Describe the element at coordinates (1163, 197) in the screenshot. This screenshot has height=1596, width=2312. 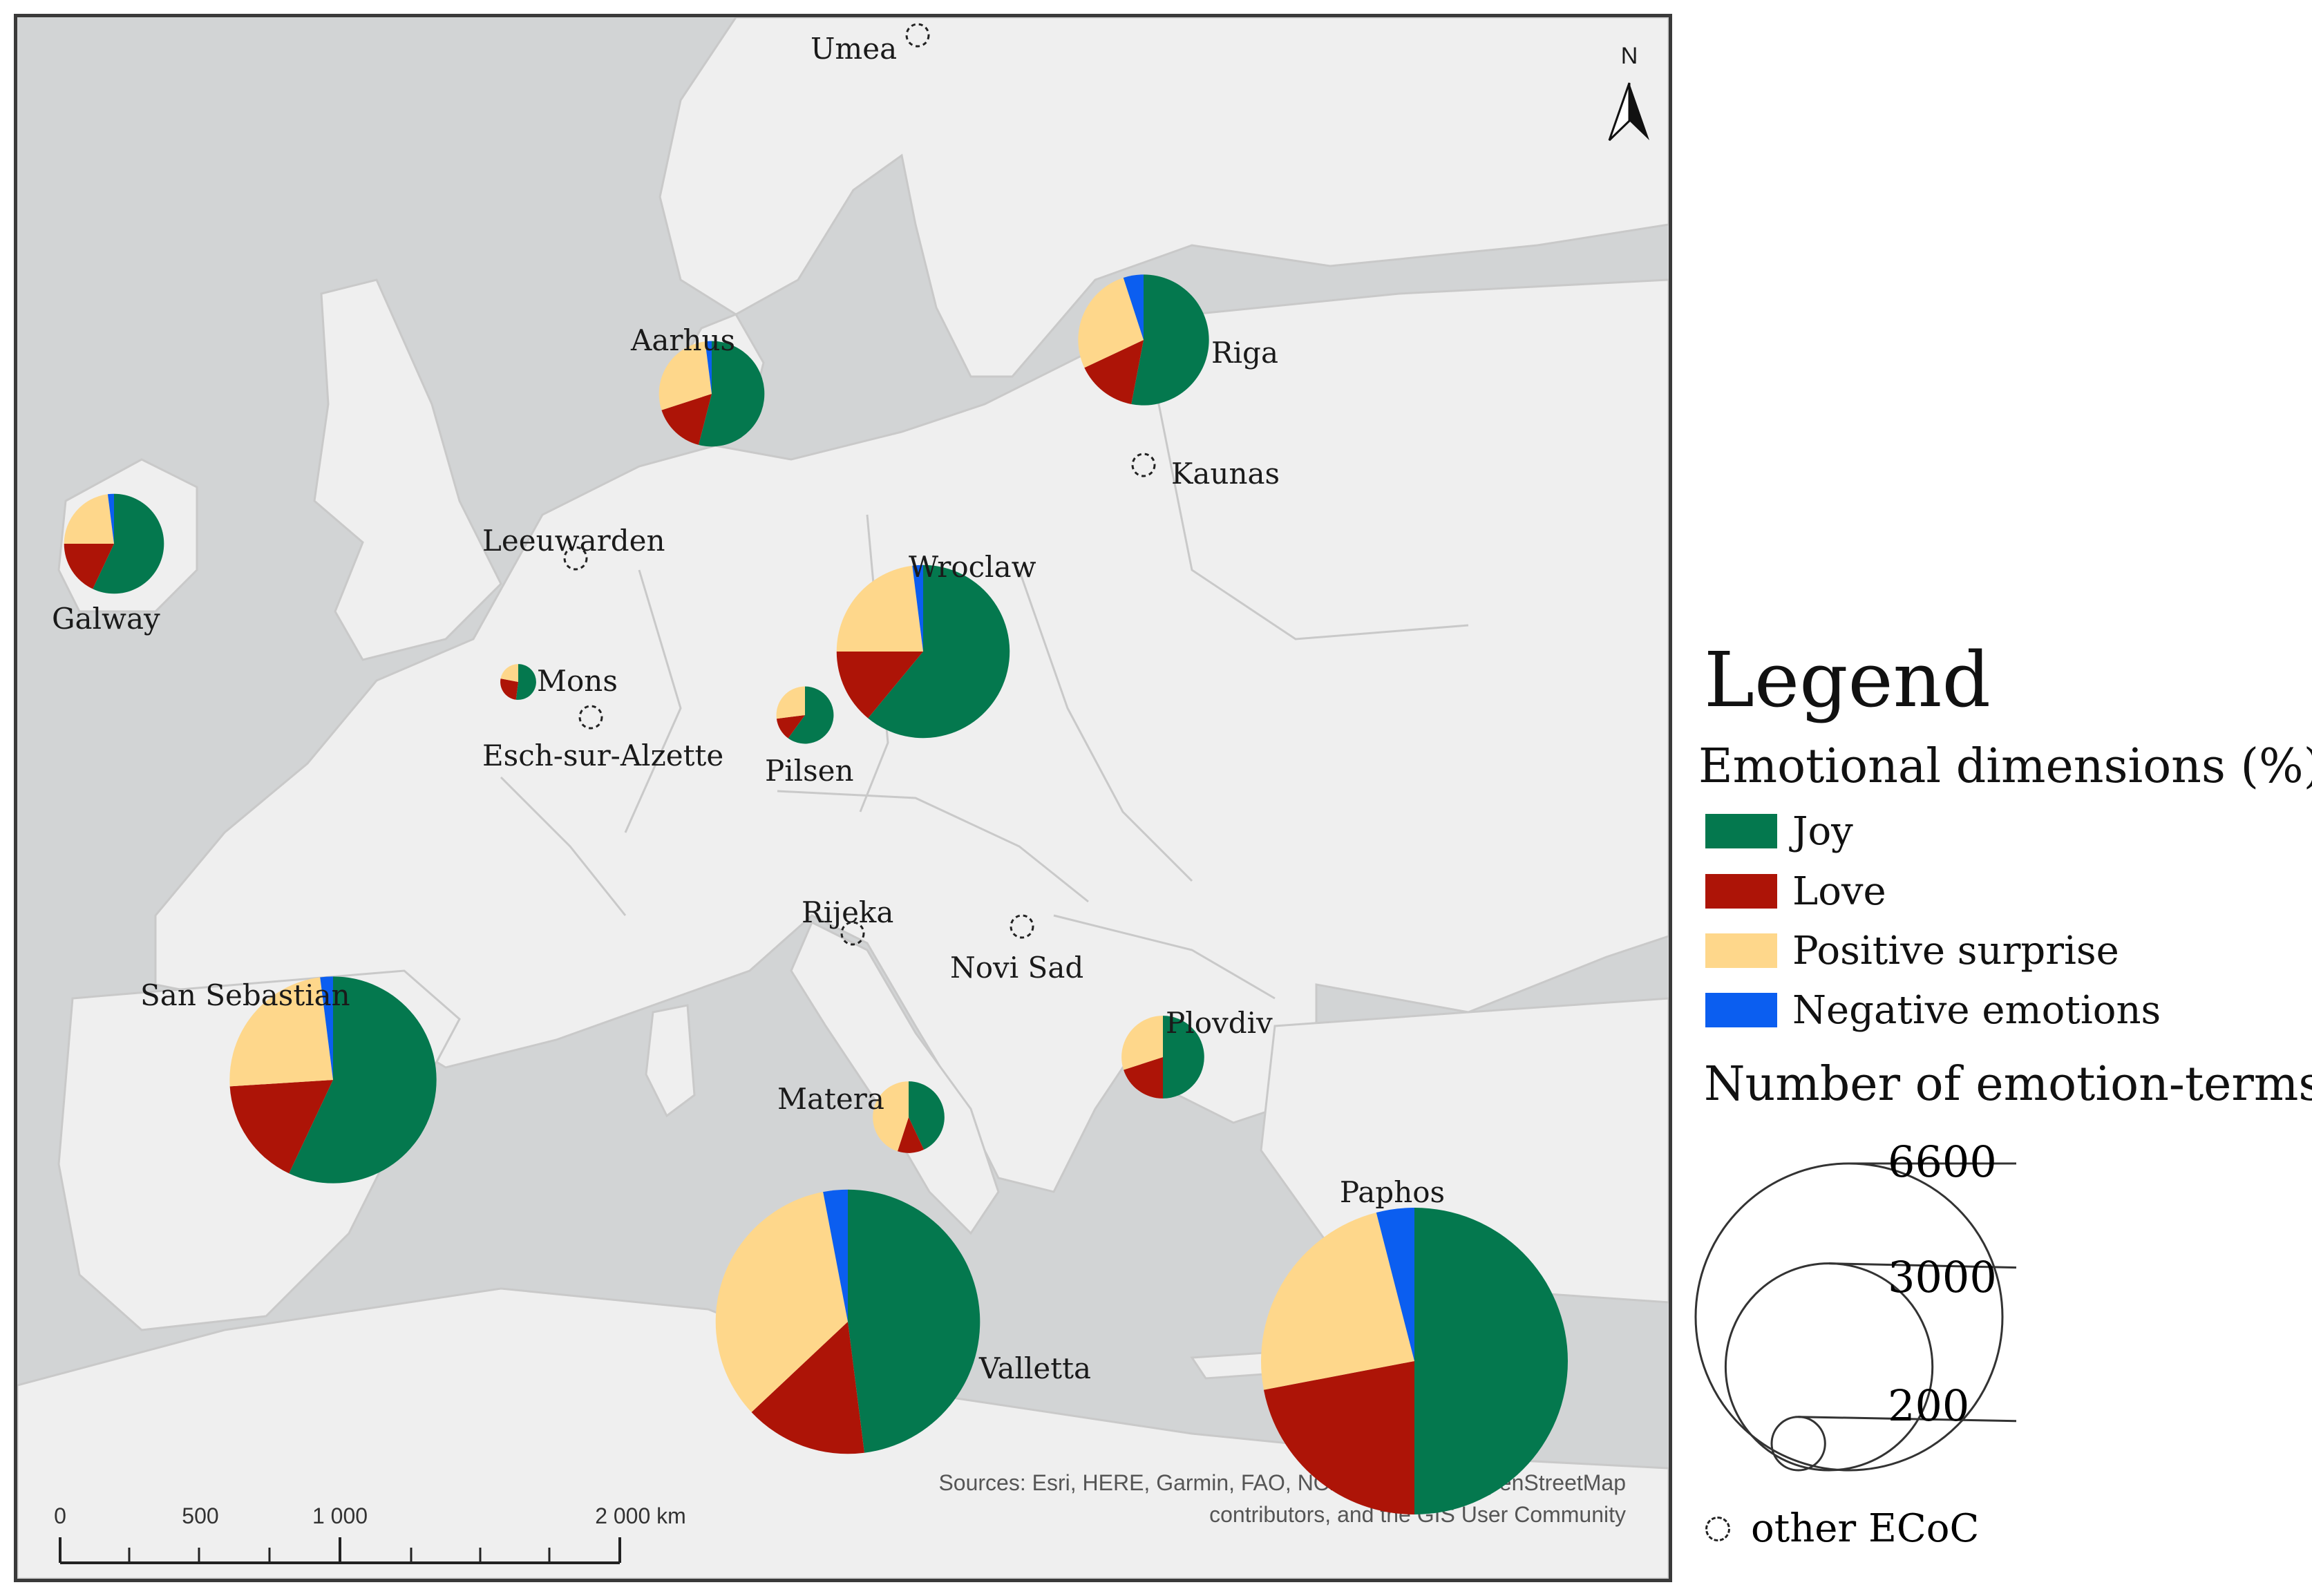
I see `scandinavia-land` at that location.